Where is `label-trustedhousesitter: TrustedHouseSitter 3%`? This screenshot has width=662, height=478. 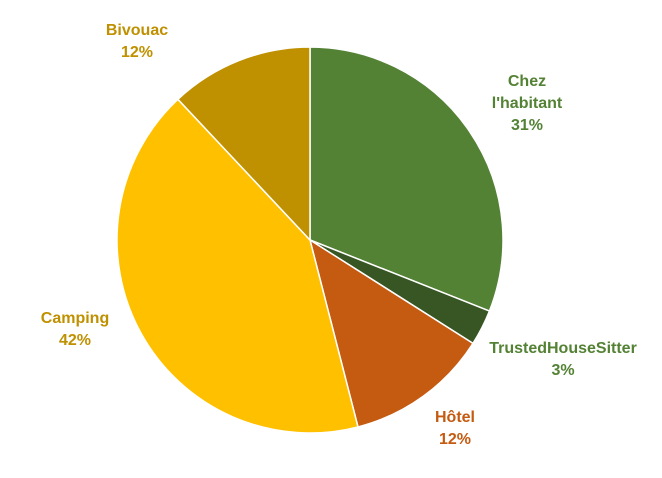
label-trustedhousesitter: TrustedHouseSitter 3% is located at coordinates (563, 359).